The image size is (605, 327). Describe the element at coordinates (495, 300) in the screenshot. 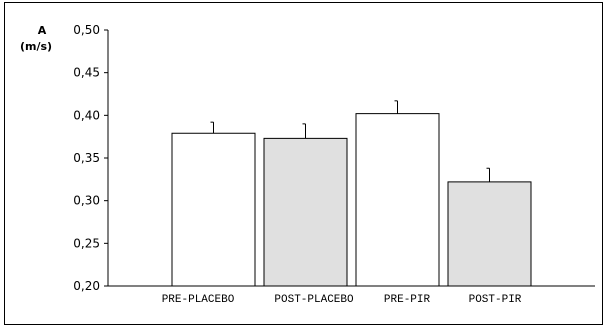

I see `x-tick-label: POST-PIR` at that location.